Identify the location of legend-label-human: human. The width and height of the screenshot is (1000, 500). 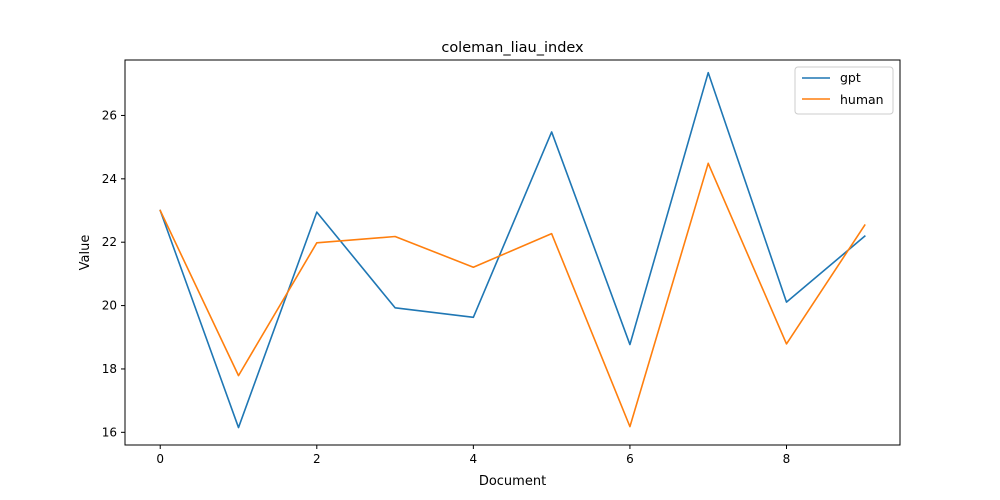
(862, 99).